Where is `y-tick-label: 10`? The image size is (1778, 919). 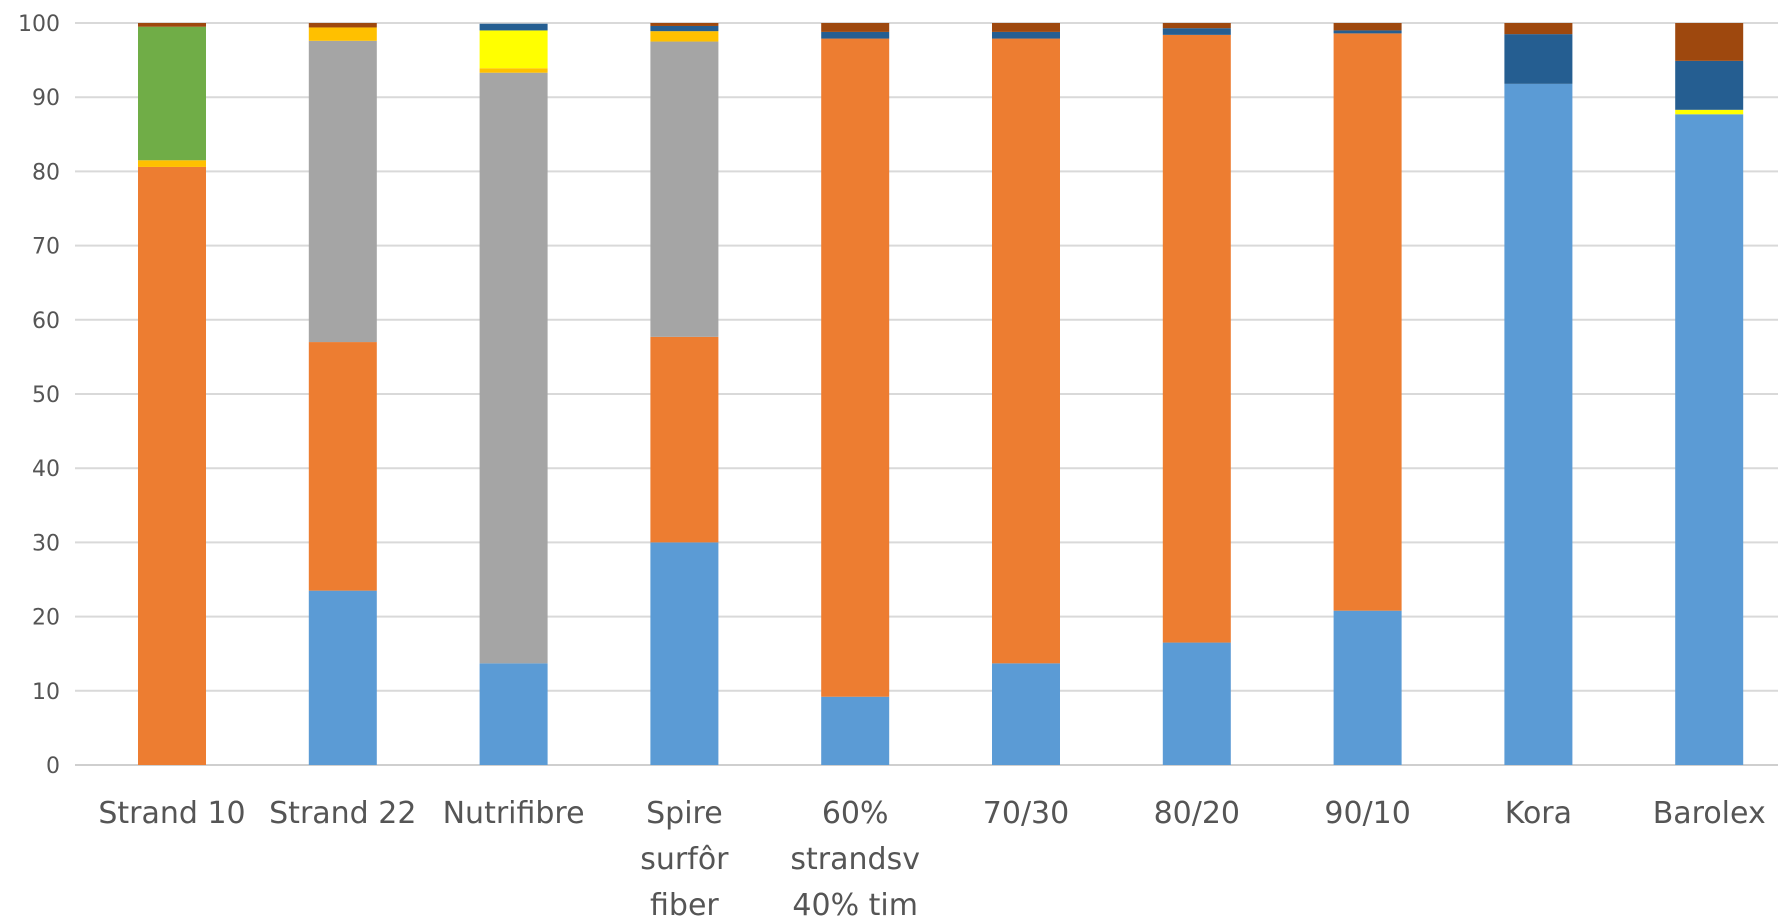
y-tick-label: 10 is located at coordinates (46, 692).